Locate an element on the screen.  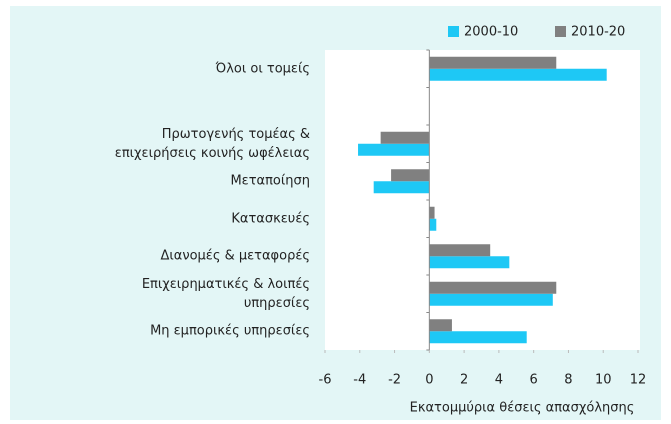
x-tick-label: 6 is located at coordinates (534, 380).